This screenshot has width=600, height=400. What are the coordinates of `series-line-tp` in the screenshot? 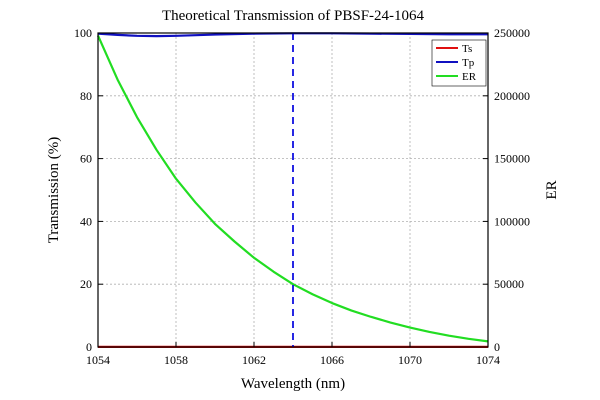 It's located at (292, 35).